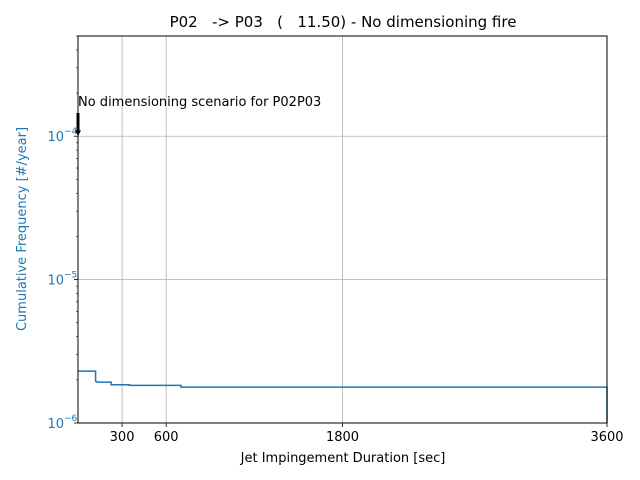 The width and height of the screenshot is (640, 480). Describe the element at coordinates (343, 458) in the screenshot. I see `x-axis-label: Jet Impingement Duration [sec]` at that location.